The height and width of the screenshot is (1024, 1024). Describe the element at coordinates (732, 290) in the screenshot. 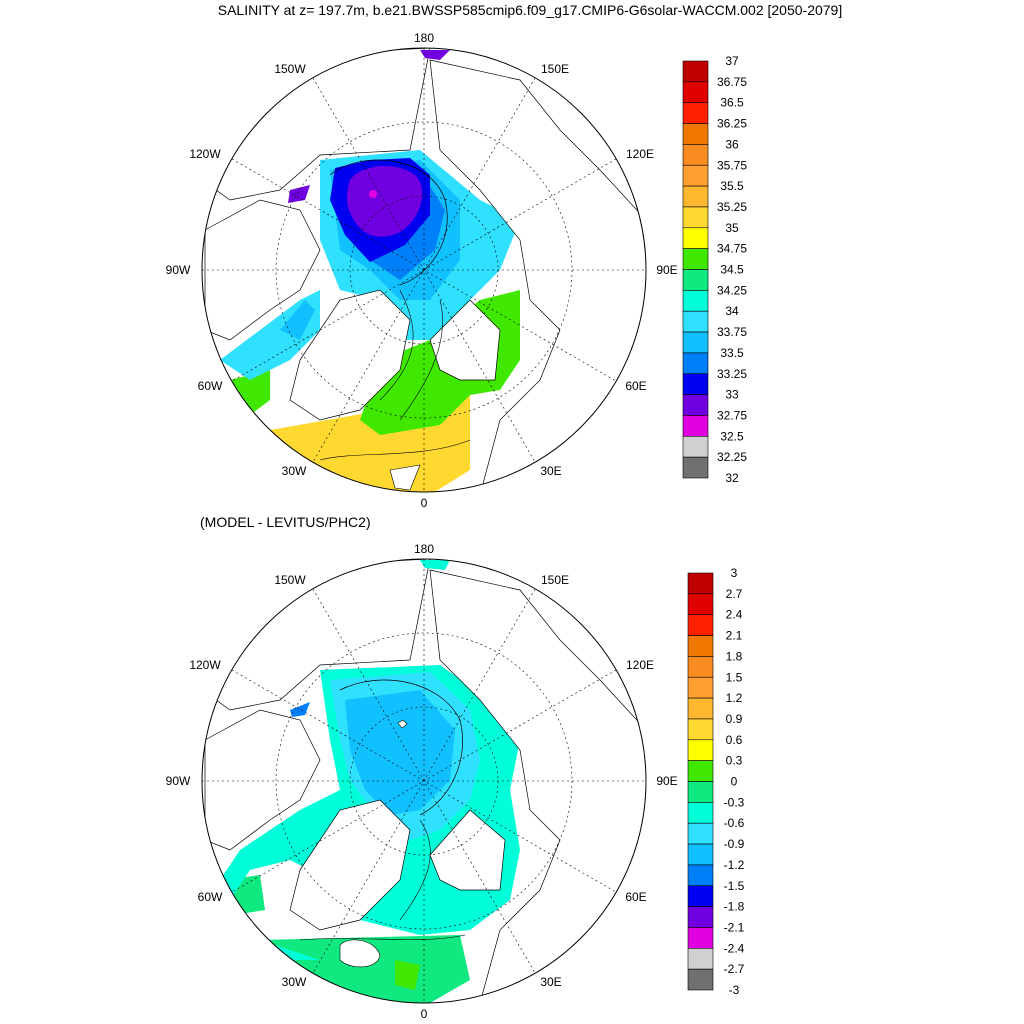

I see `colorbar-tick-label: 34.25` at that location.